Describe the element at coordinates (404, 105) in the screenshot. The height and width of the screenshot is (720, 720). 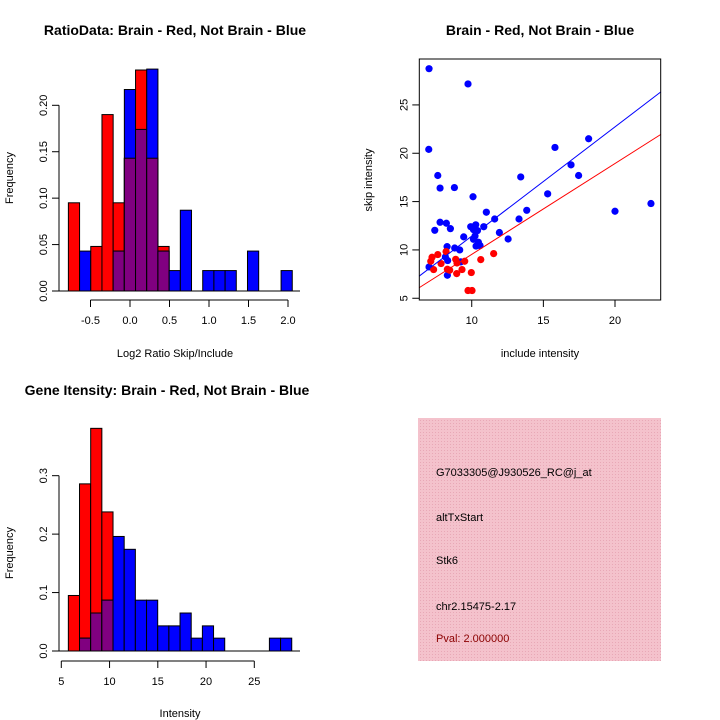
I see `y-tick-label: 25` at that location.